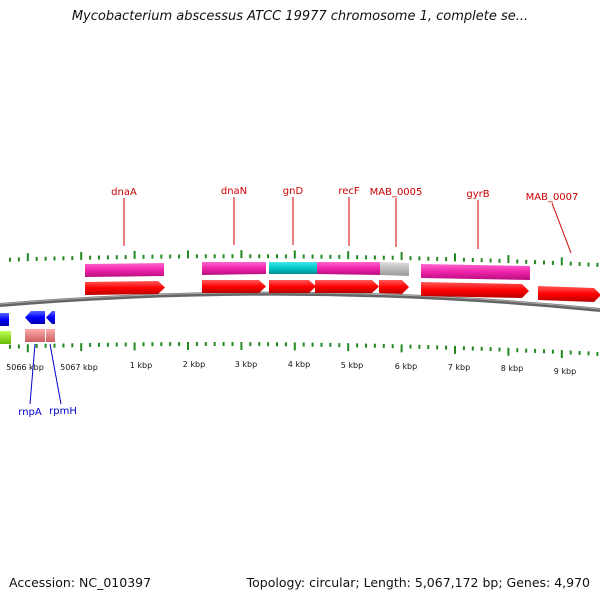 The image size is (600, 600). Describe the element at coordinates (234, 286) in the screenshot. I see `gene-arrow-dnaN` at that location.